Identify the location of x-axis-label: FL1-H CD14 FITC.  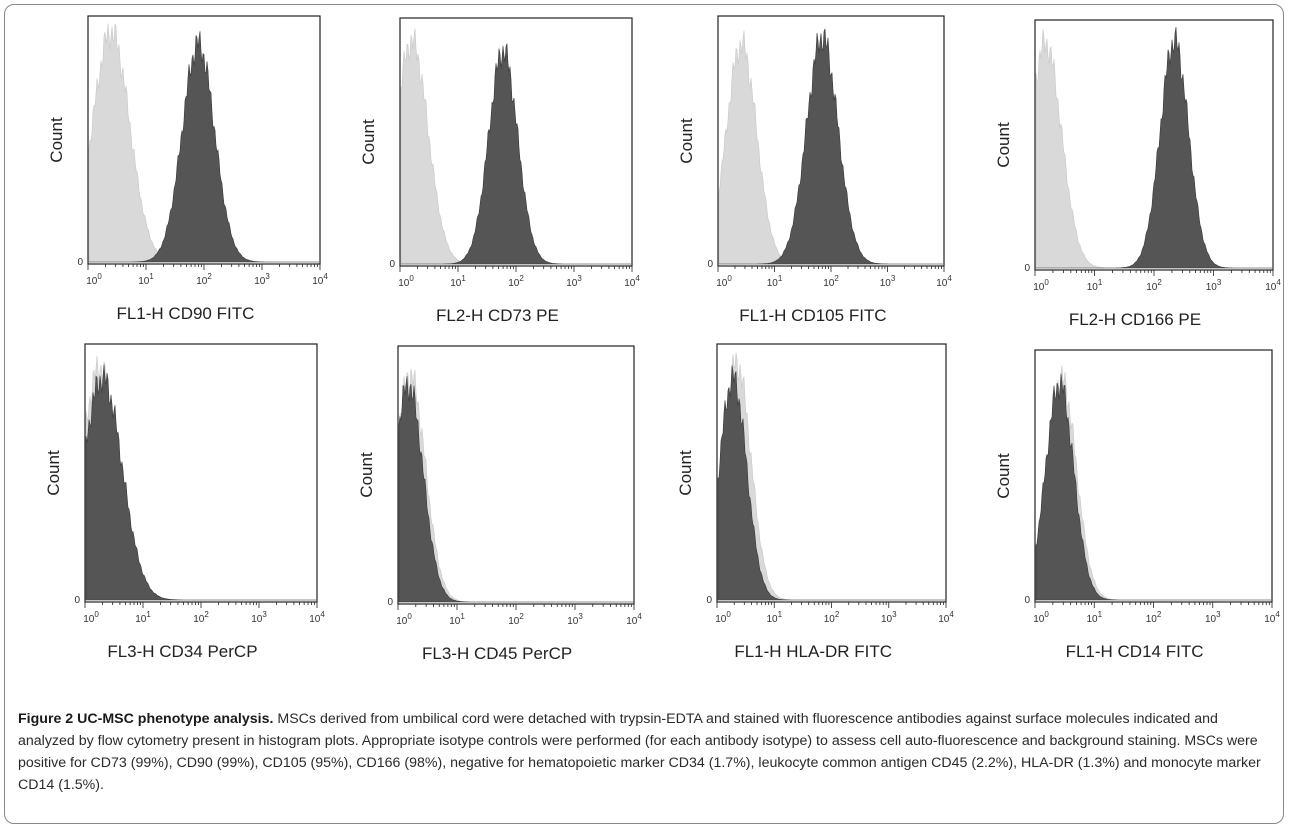
(1135, 651).